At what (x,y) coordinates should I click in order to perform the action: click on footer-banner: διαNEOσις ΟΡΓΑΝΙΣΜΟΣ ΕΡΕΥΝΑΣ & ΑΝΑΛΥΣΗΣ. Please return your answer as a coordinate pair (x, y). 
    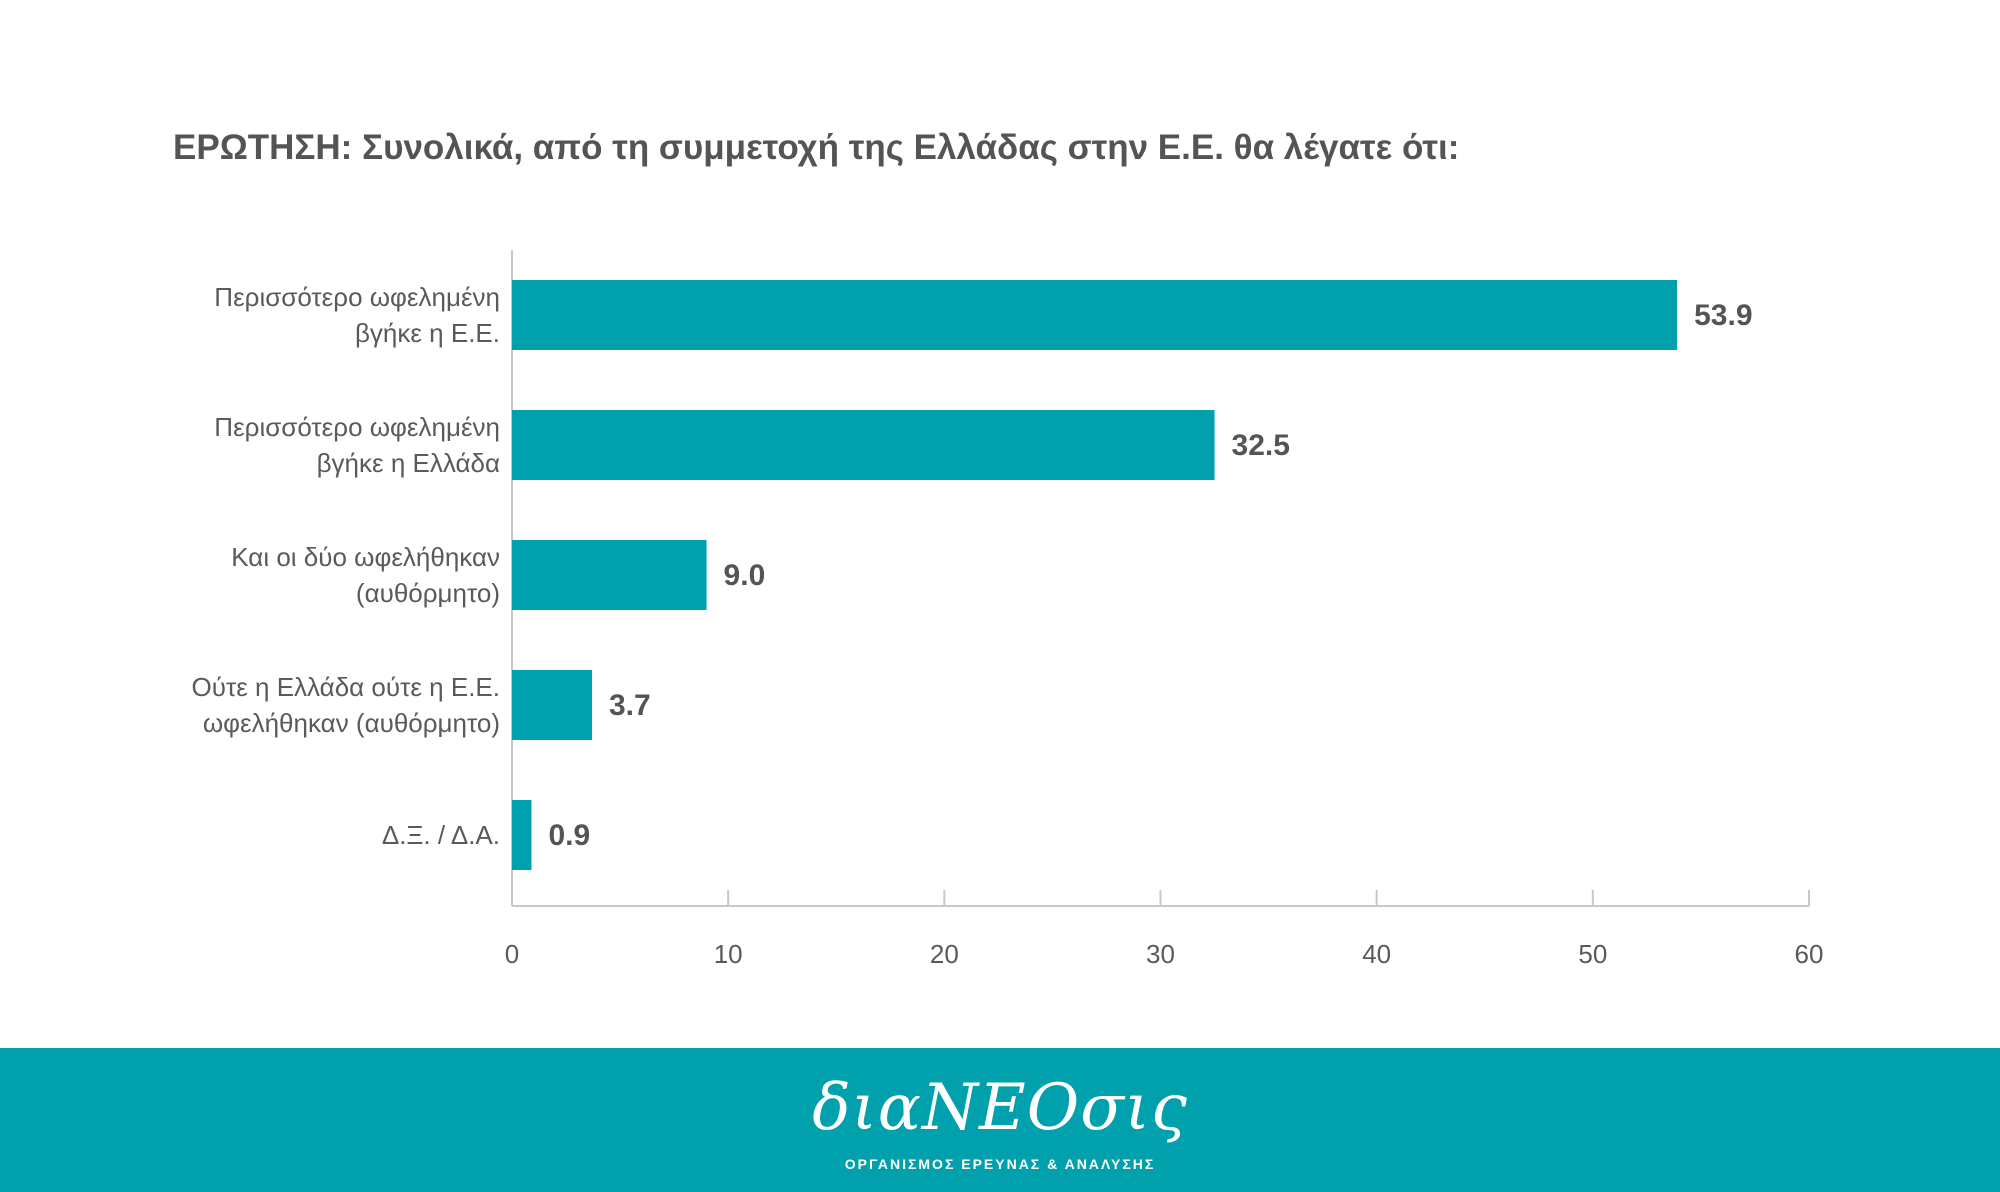
    Looking at the image, I should click on (1000, 1120).